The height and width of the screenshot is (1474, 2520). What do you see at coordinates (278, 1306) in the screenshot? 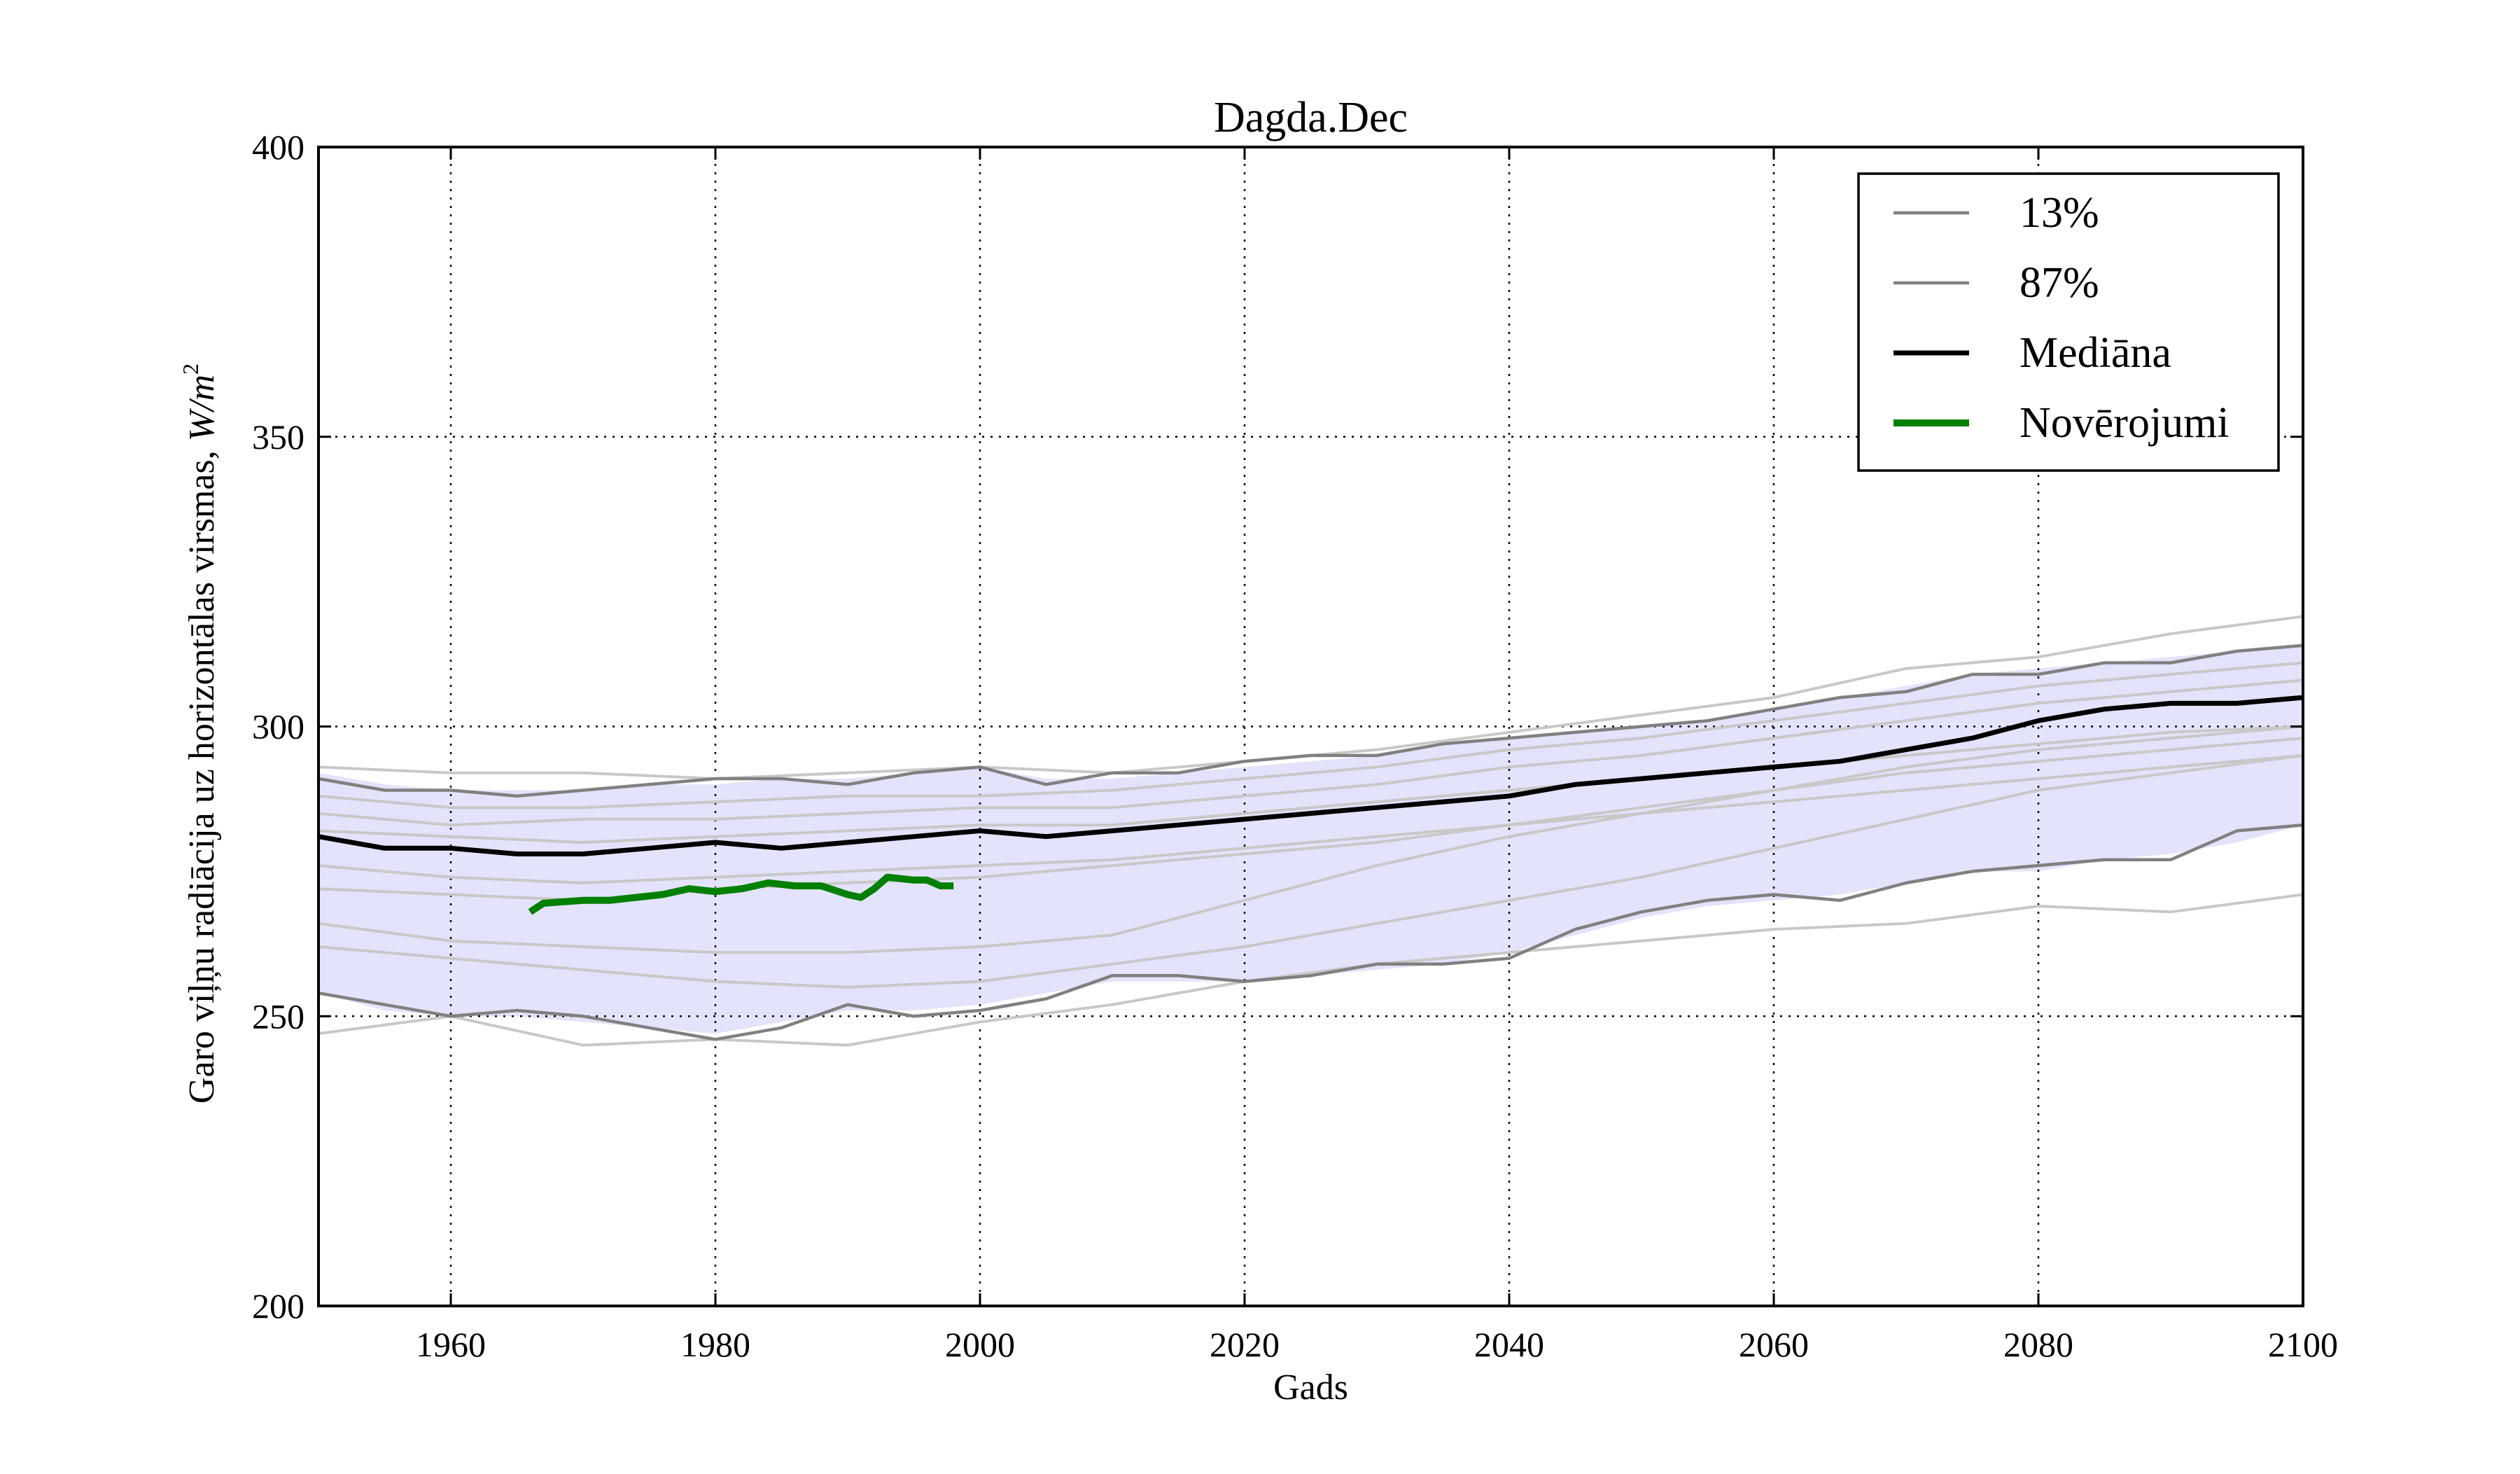
I see `y-tick-label: 200` at bounding box center [278, 1306].